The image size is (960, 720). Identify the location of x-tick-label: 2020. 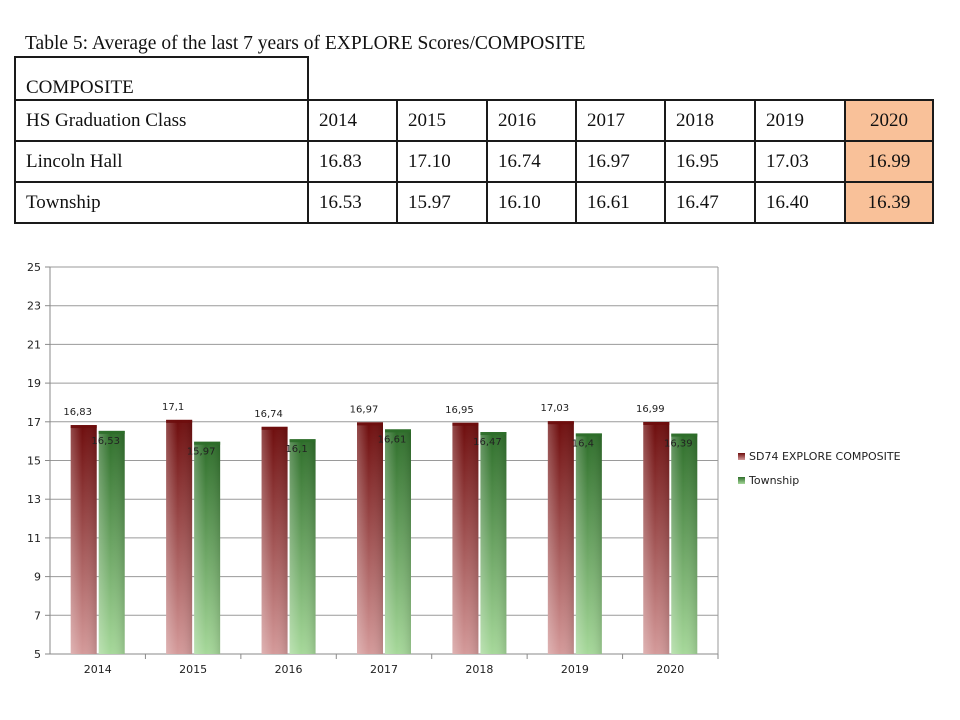
(670, 669).